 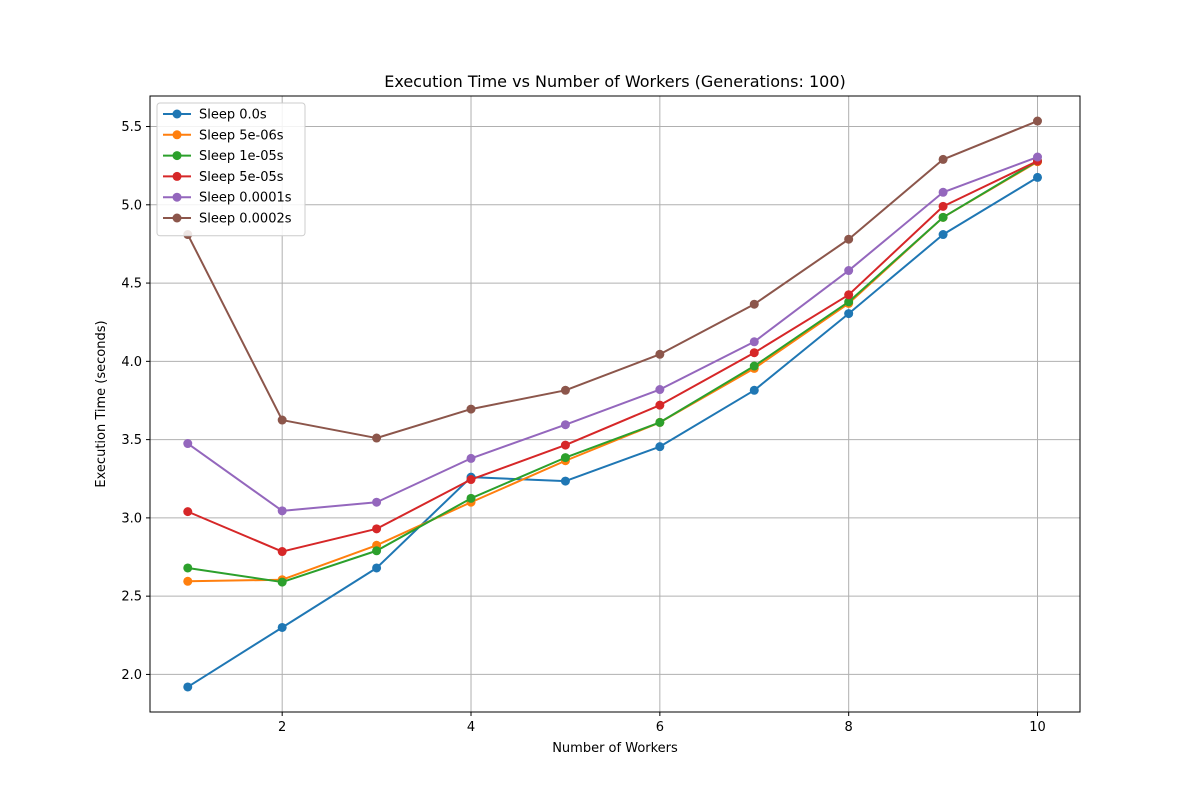 I want to click on x-tick-label: 2, so click(x=282, y=727).